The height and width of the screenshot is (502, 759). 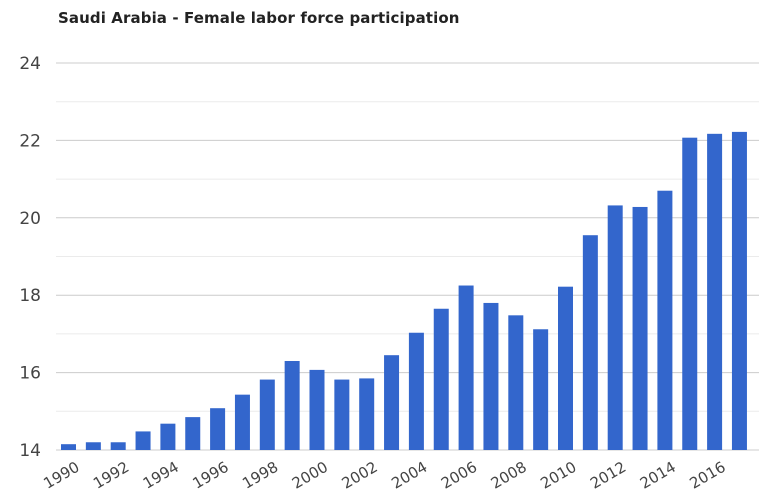 What do you see at coordinates (161, 475) in the screenshot?
I see `x-tick-label: 1994` at bounding box center [161, 475].